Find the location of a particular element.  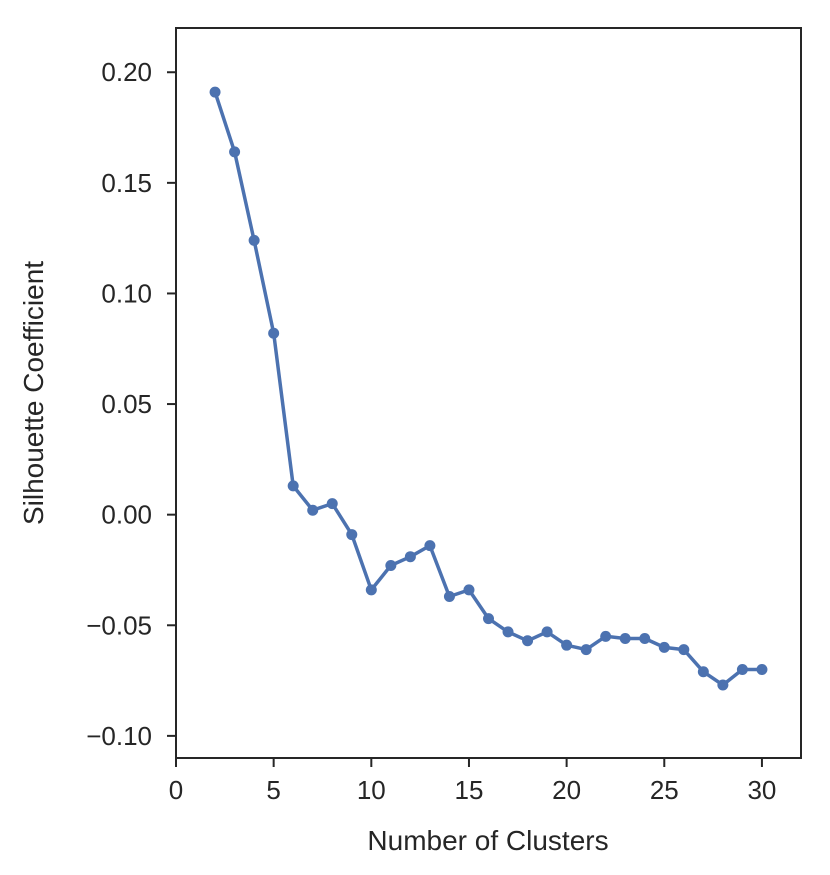

x-tick-label: 25 is located at coordinates (664, 790).